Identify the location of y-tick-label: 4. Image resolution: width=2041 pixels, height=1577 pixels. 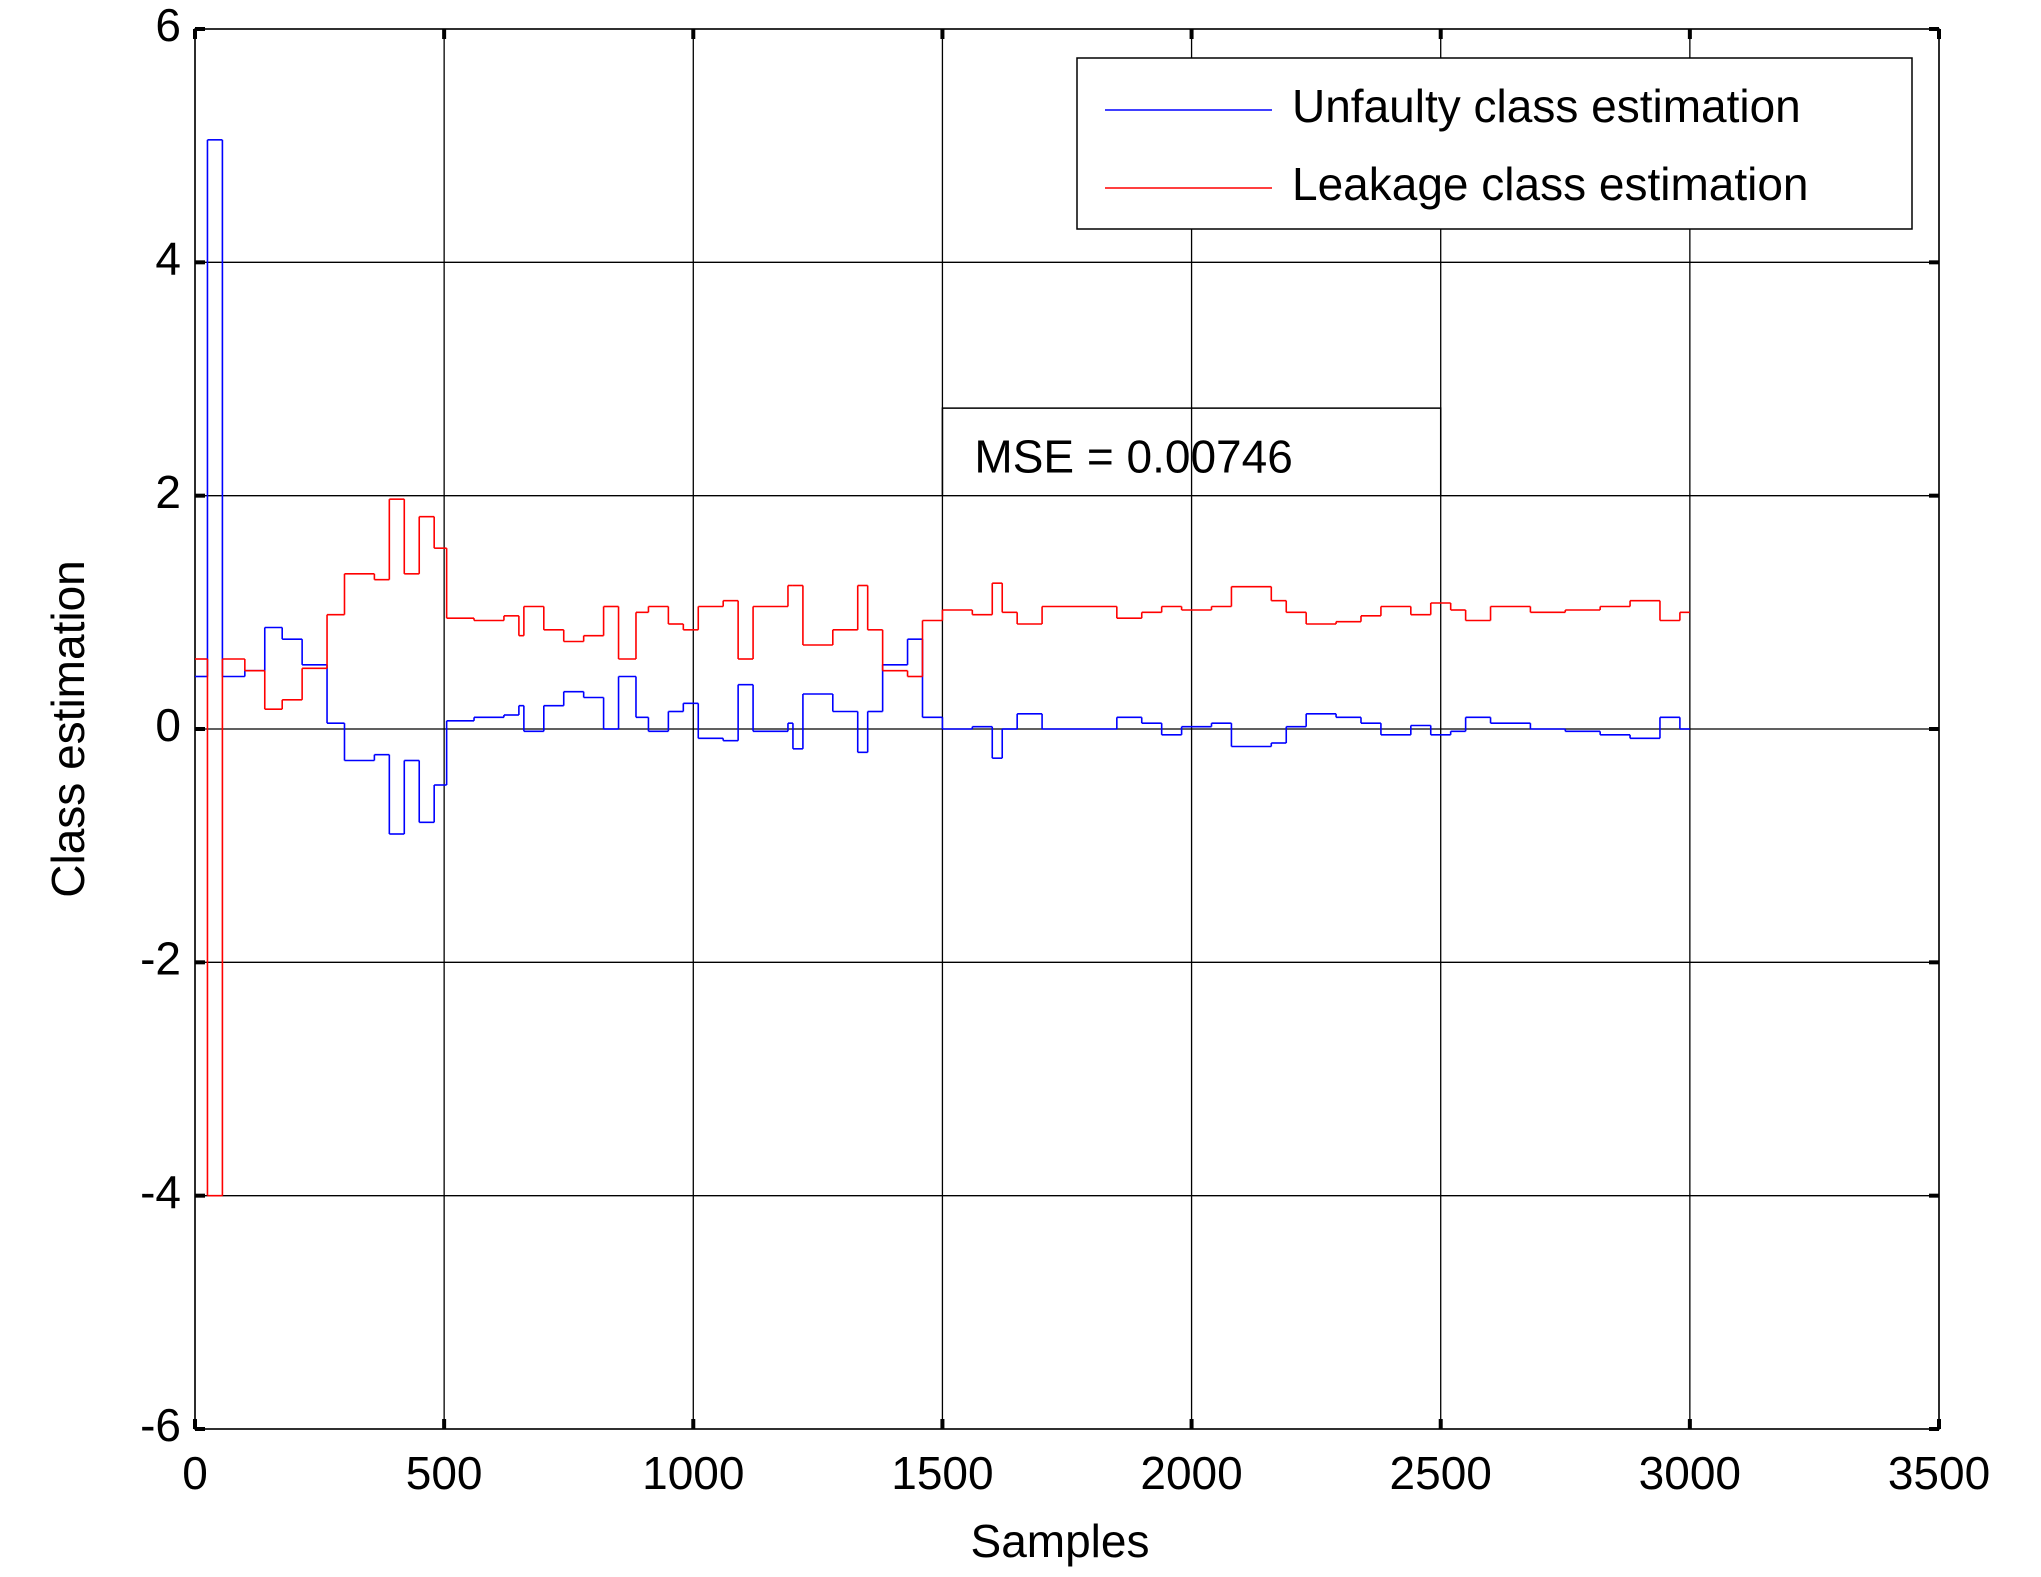
(168, 258).